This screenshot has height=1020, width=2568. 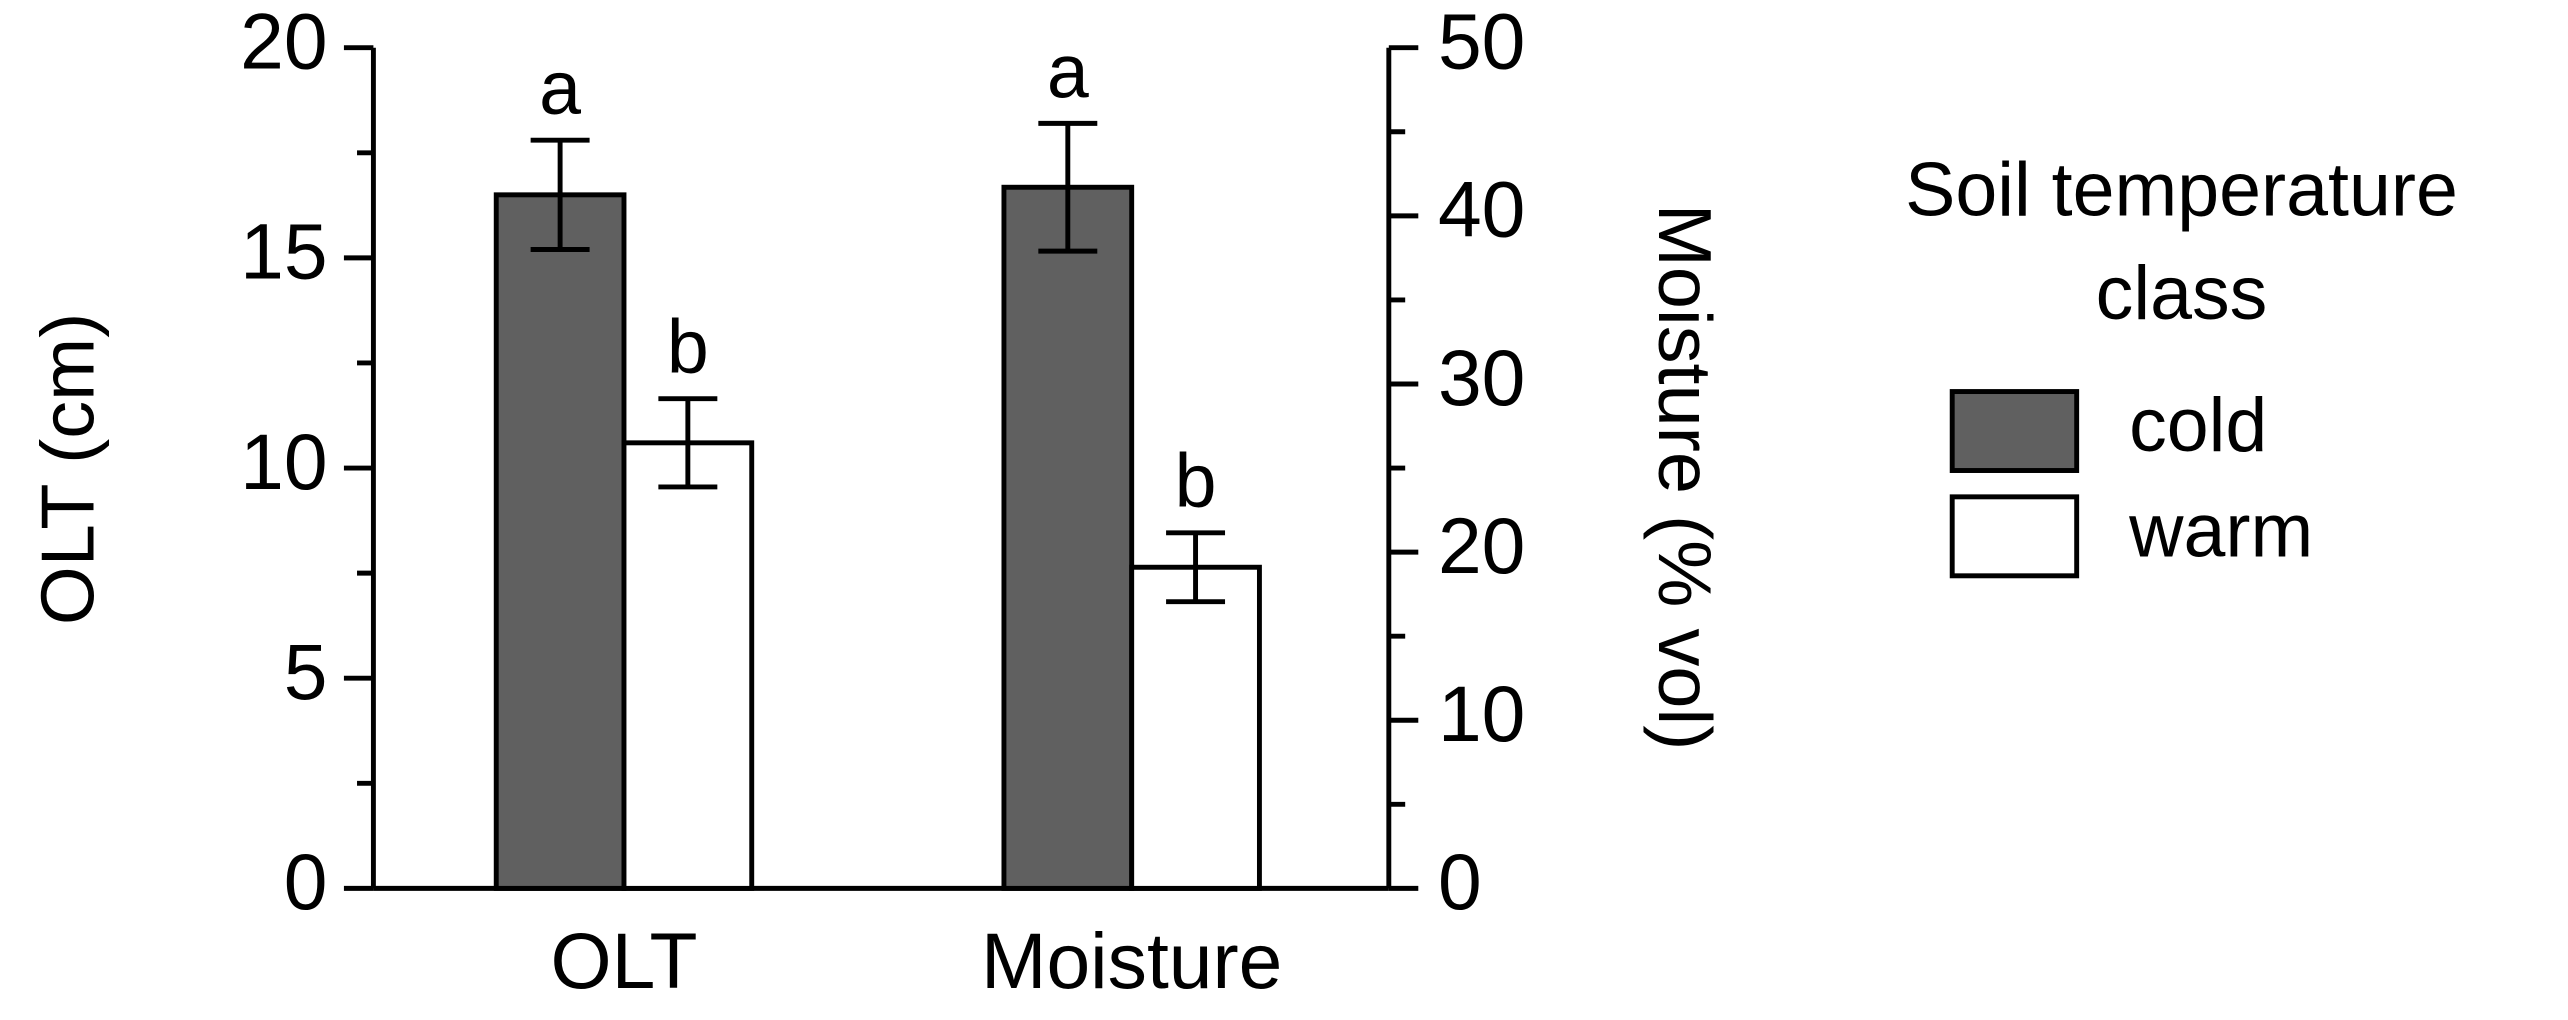 I want to click on y2-axis-title: Moisture (% vol), so click(x=1685, y=477).